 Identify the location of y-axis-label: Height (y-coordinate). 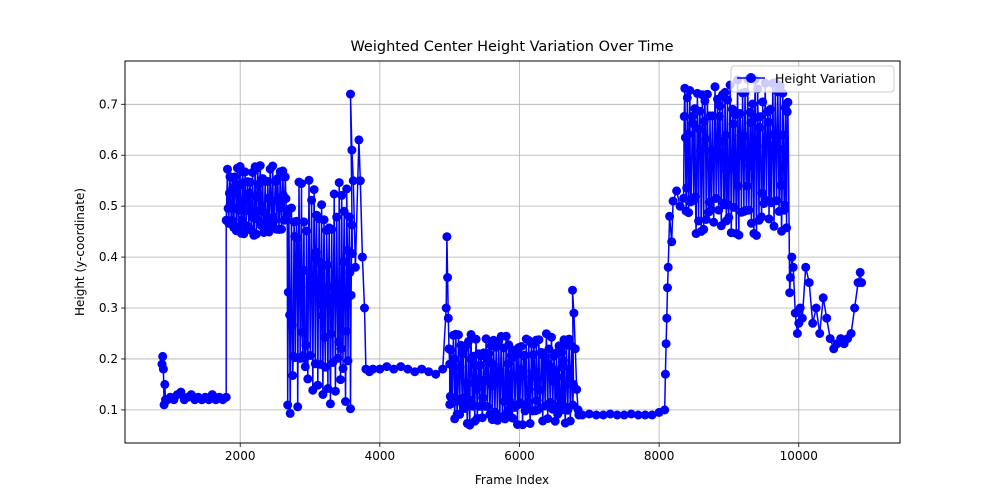
(80, 252).